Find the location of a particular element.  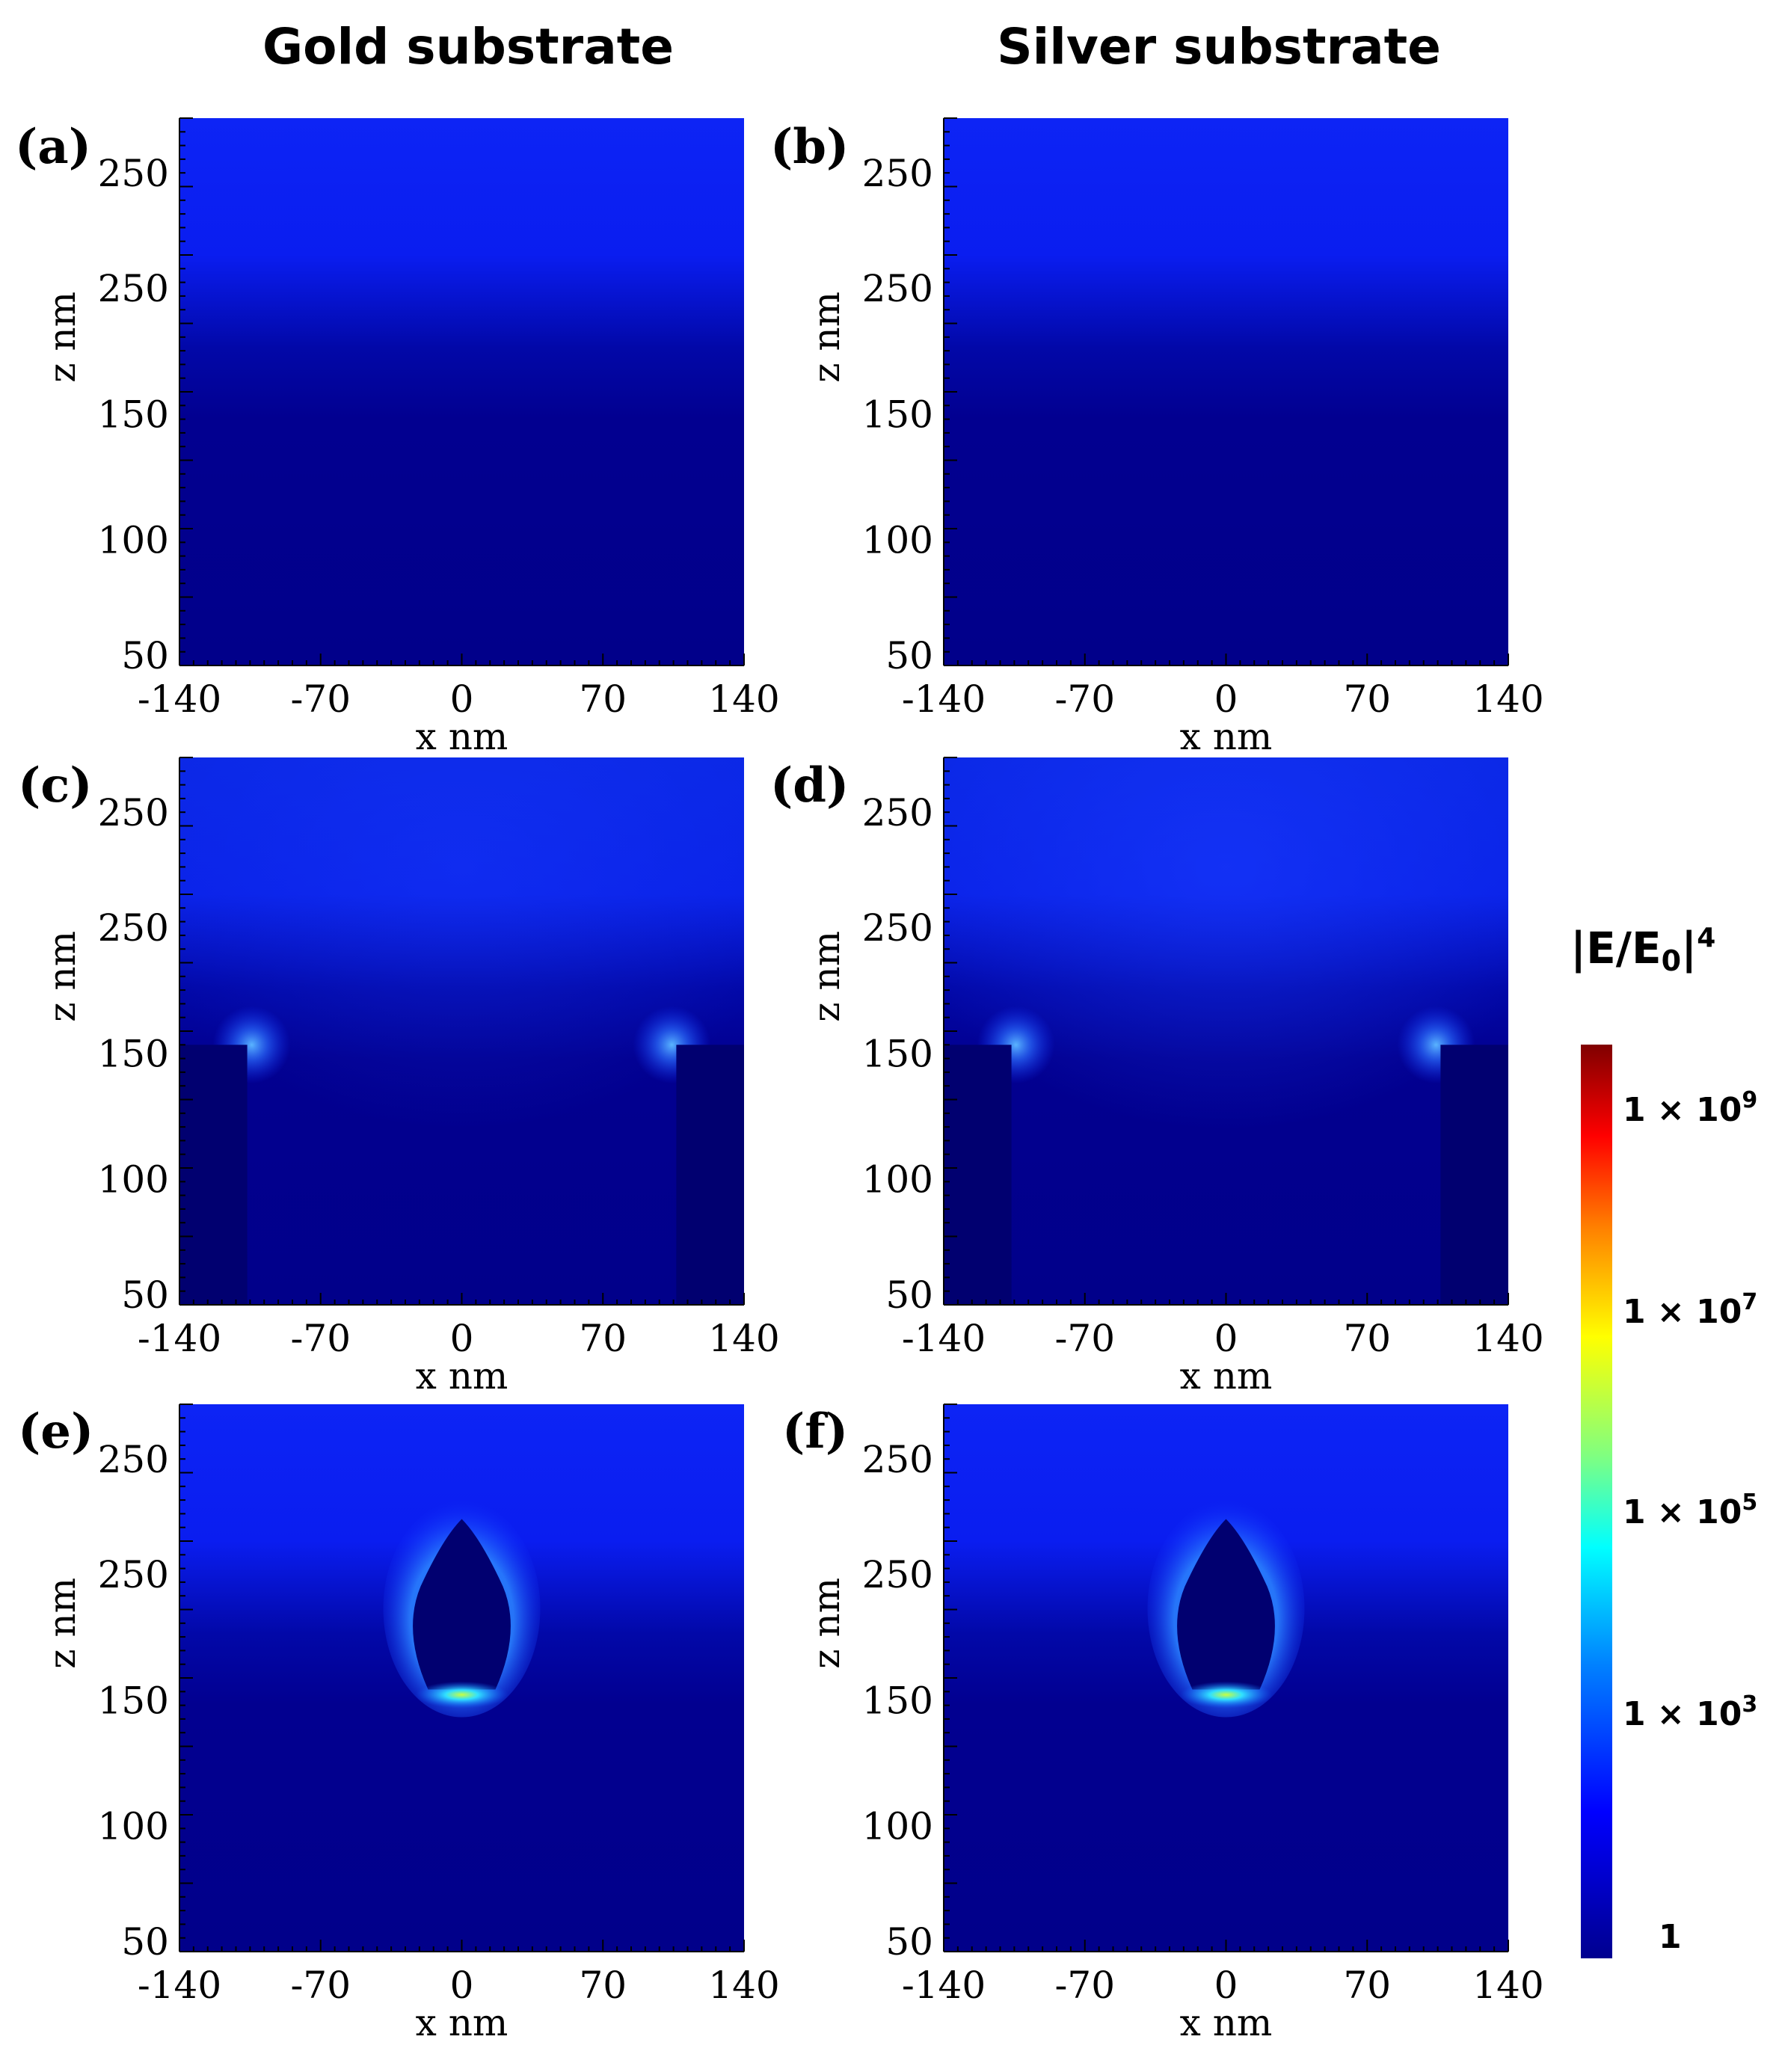

heatmap-3: 50 100 150 250 250 -140 -70 0 70 140 x nm z nm is located at coordinates (1174, 1077).